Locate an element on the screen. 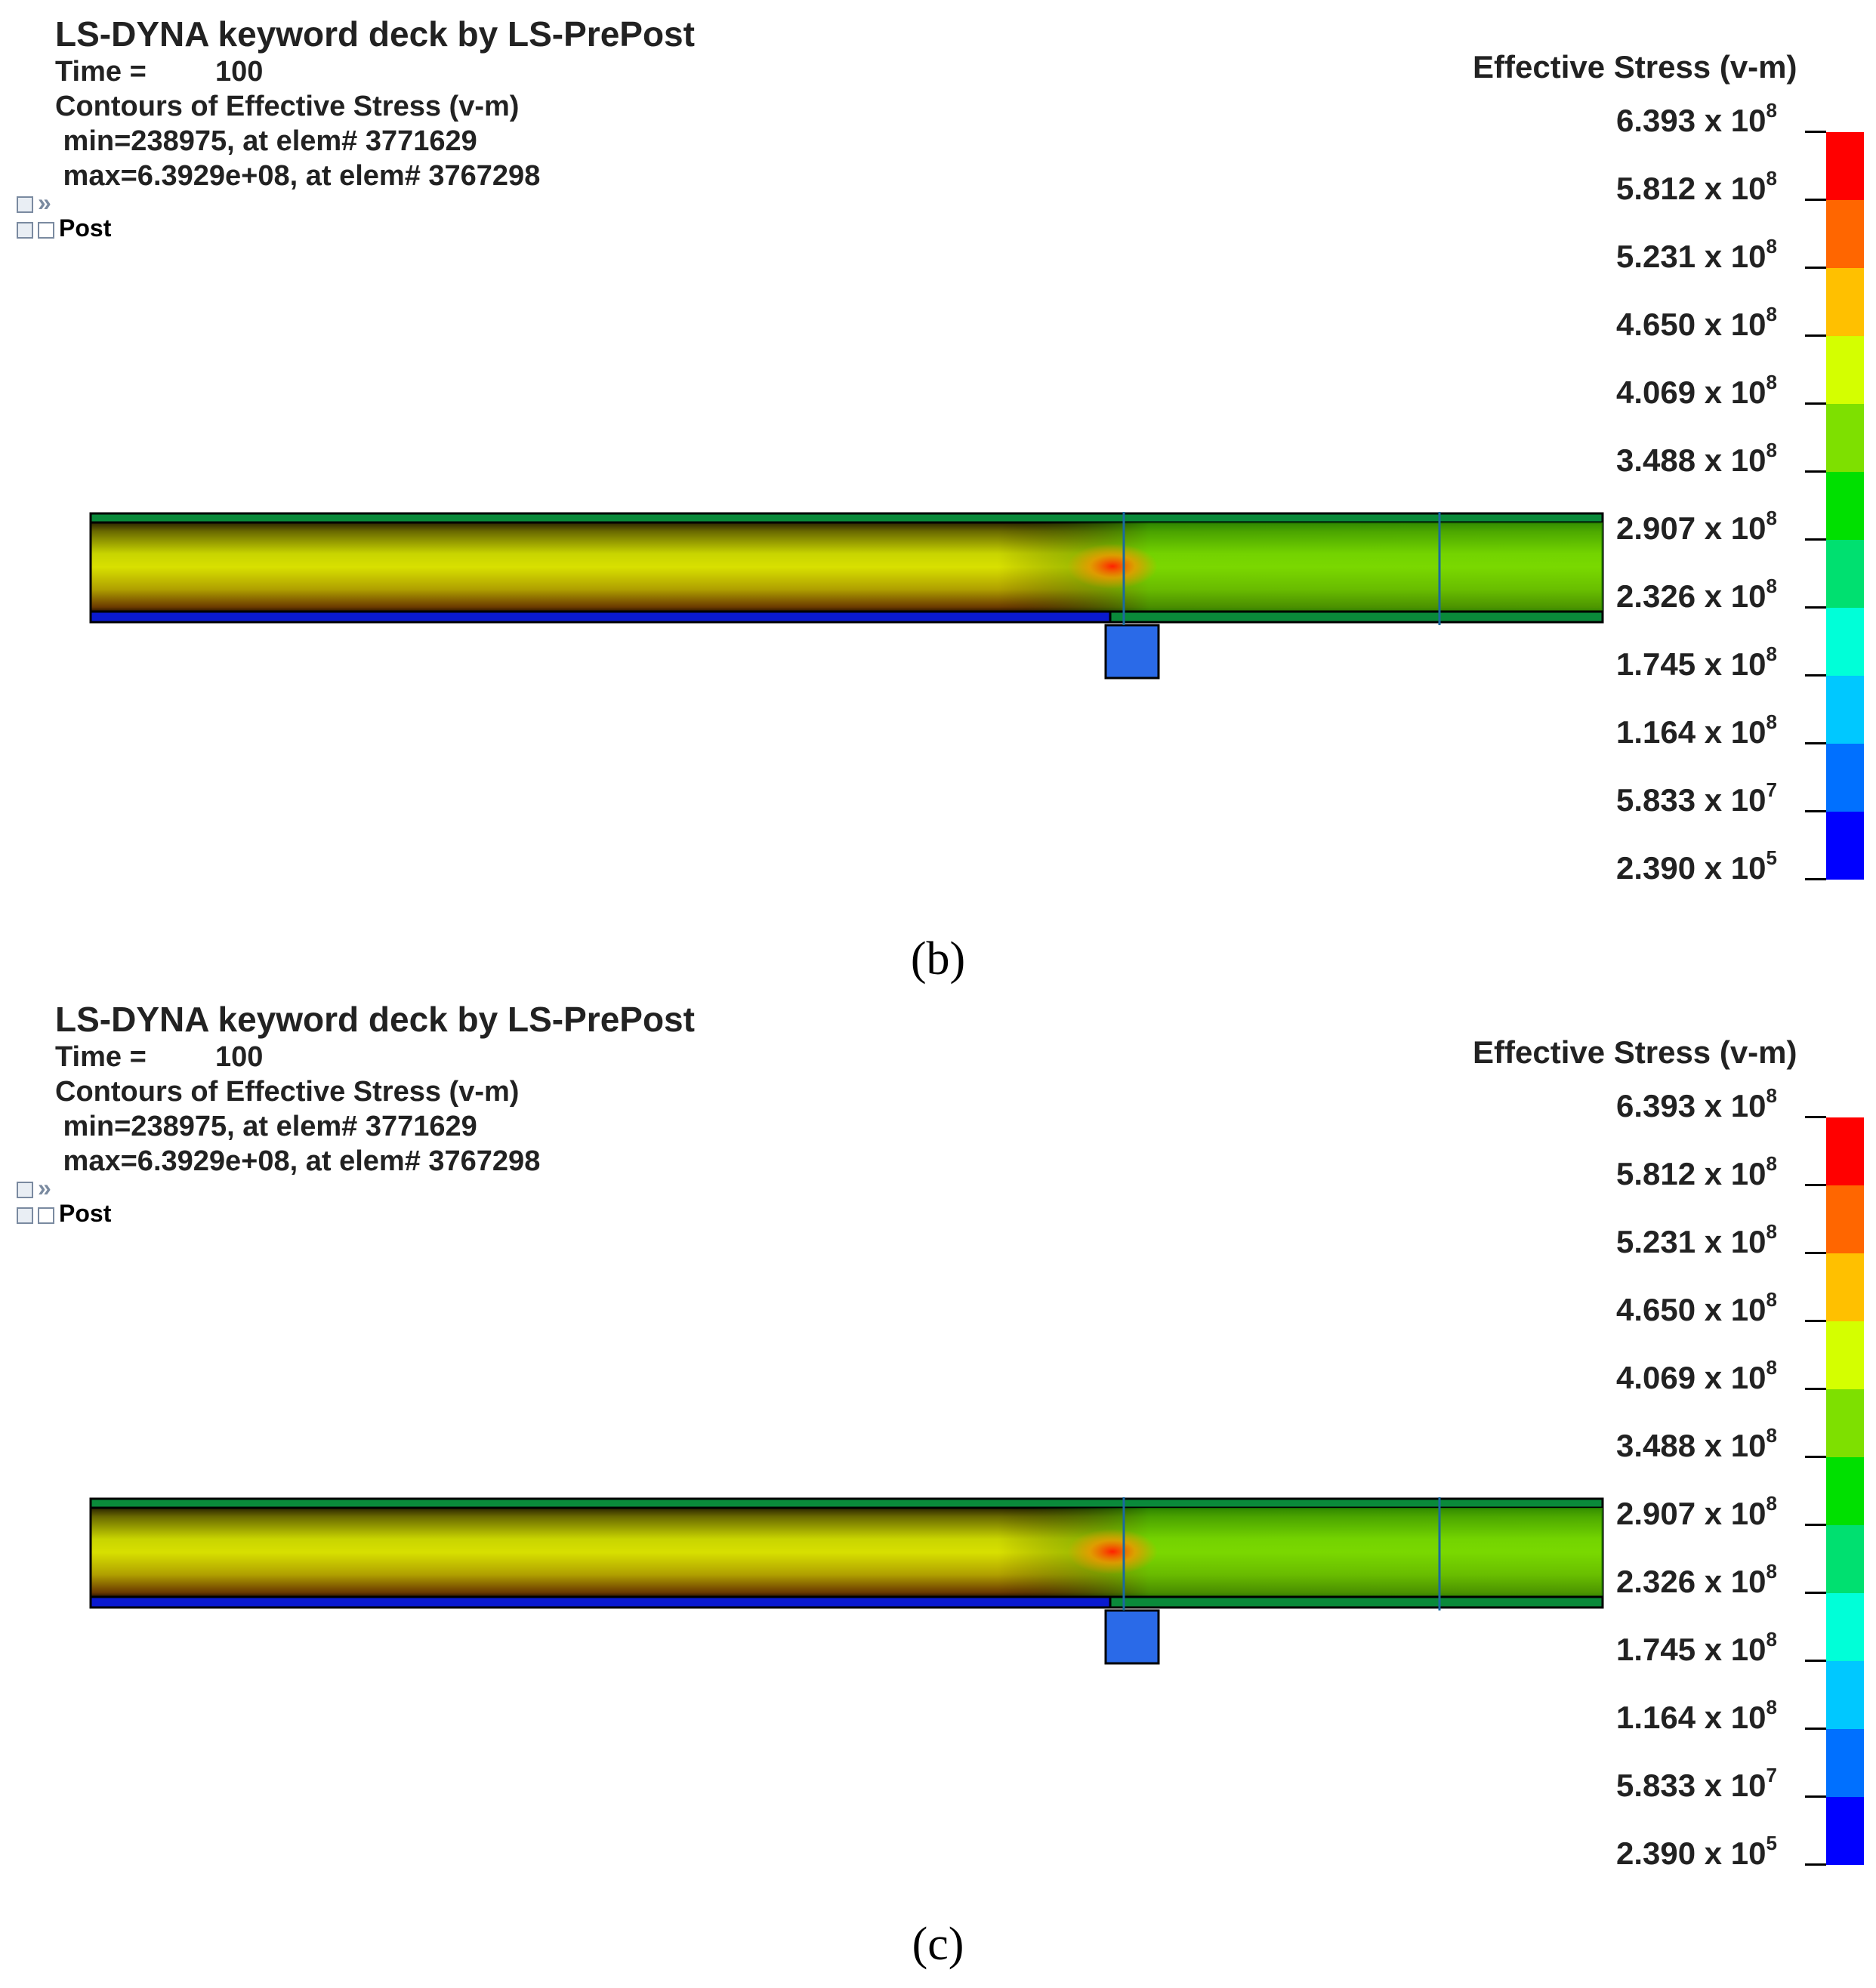 The image size is (1876, 1988). colorbar is located at coordinates (1845, 1491).